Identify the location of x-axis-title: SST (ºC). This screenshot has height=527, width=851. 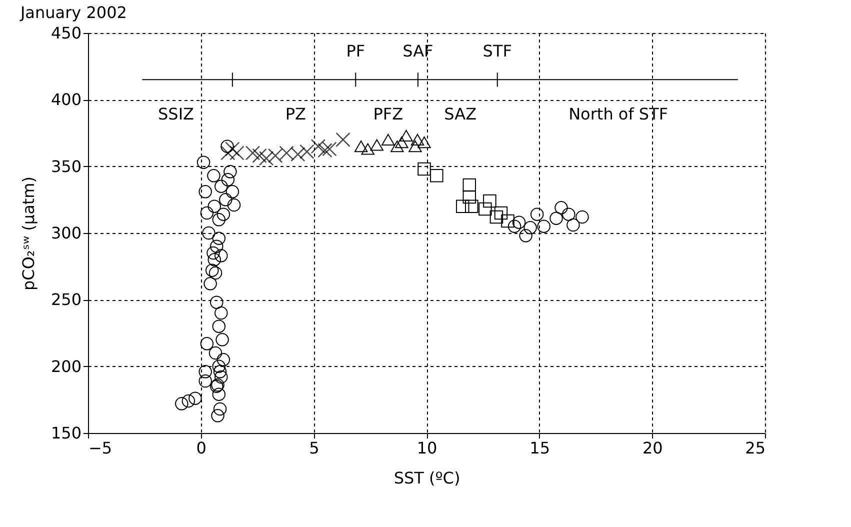
(427, 478).